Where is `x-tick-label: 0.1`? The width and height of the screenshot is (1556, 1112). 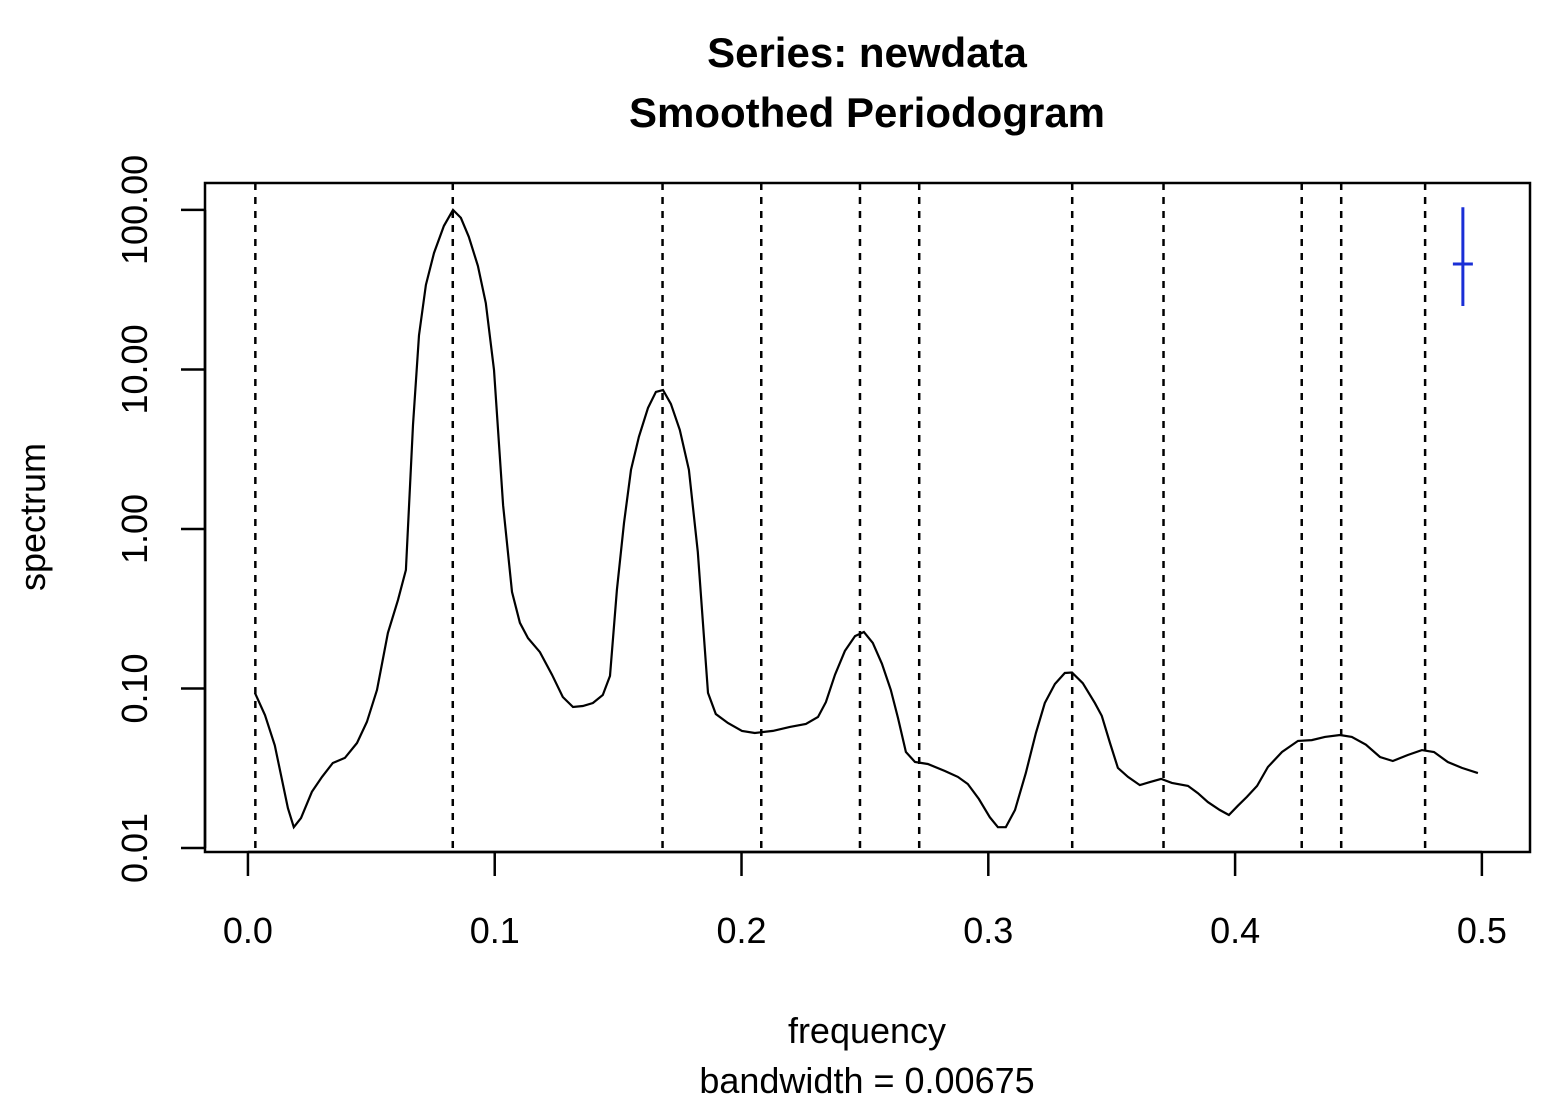 x-tick-label: 0.1 is located at coordinates (495, 930).